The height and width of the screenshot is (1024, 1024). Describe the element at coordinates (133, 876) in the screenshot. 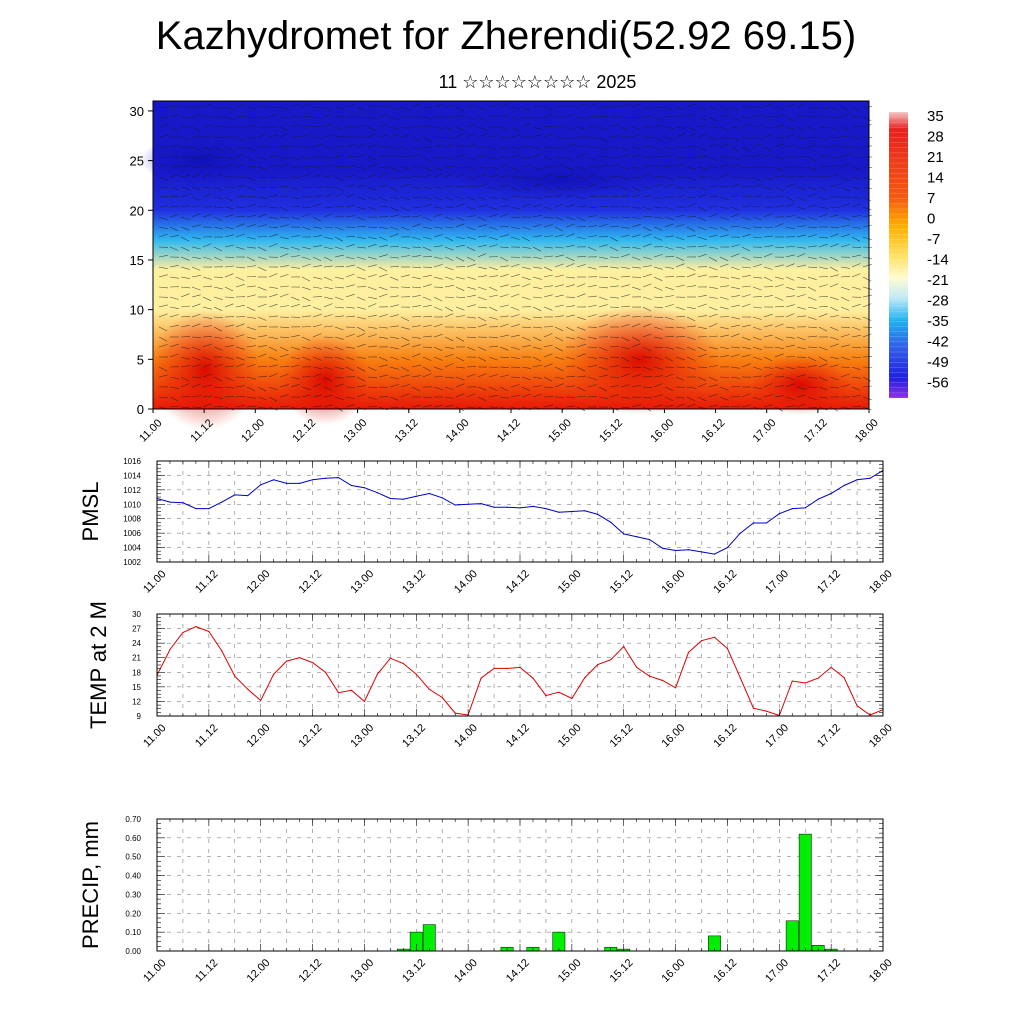

I see `y-tick-label: 0.40` at that location.